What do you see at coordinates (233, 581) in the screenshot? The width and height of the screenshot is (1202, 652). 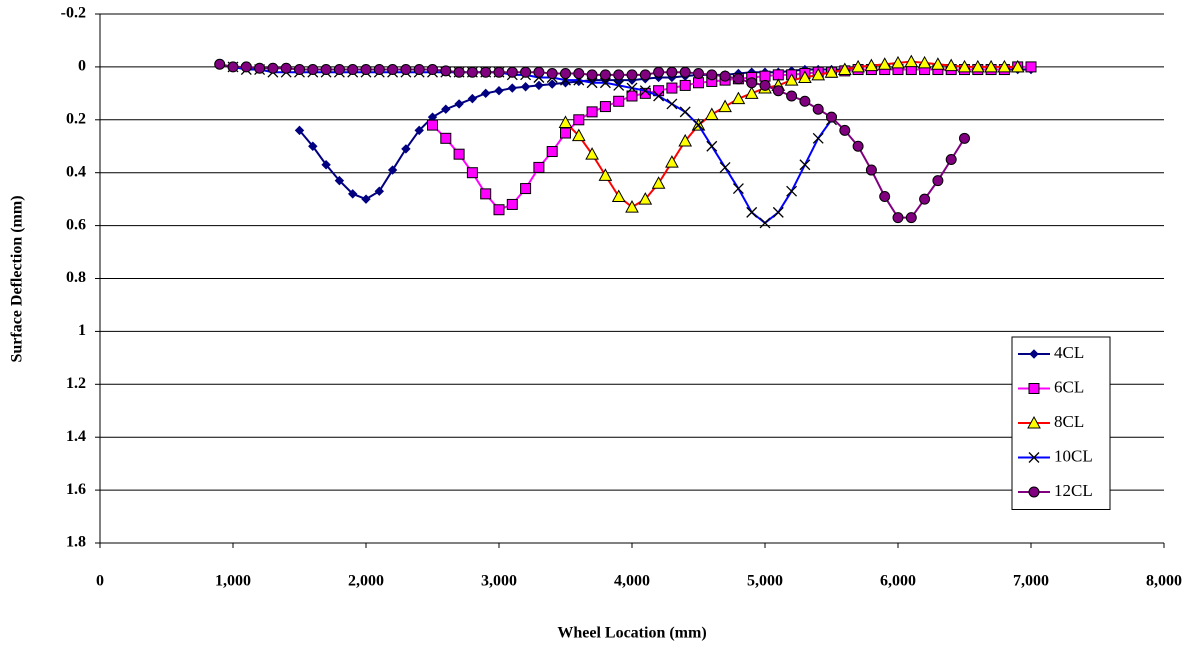 I see `x-tick-label: 1,000` at bounding box center [233, 581].